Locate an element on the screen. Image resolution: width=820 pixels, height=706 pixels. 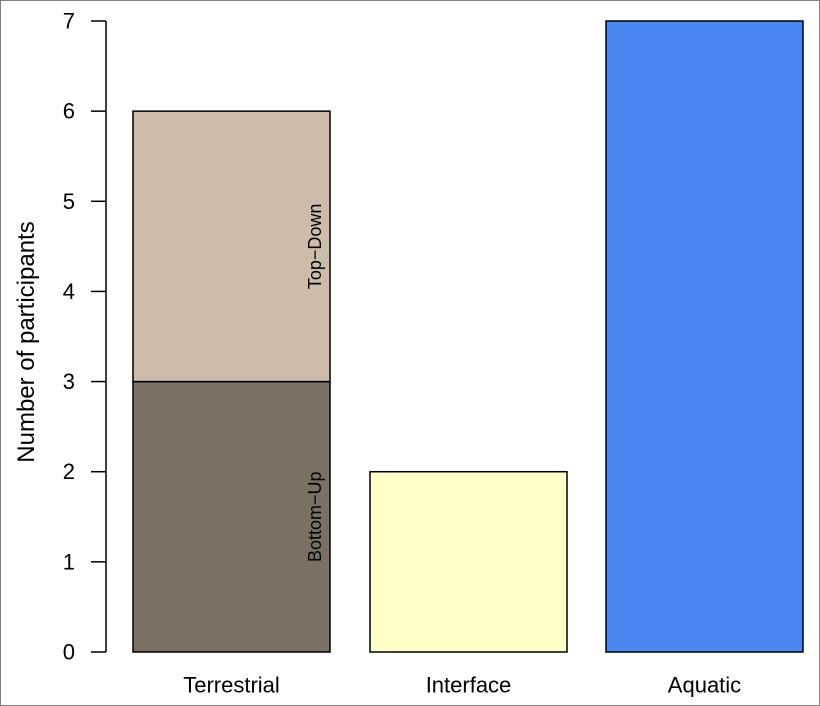
x-axis: Terrestrial Interface Aquatic is located at coordinates (462, 685).